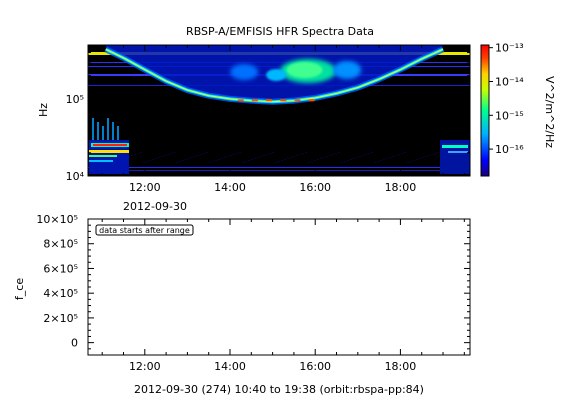  What do you see at coordinates (103, 156) in the screenshot?
I see `low-freq-band` at bounding box center [103, 156].